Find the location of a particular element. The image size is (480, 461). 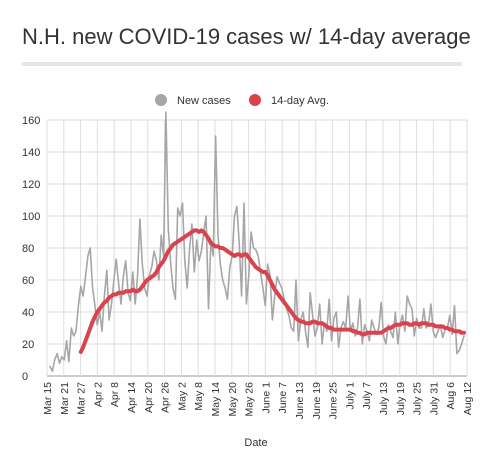

x-tick-label: July 25 is located at coordinates (418, 398).